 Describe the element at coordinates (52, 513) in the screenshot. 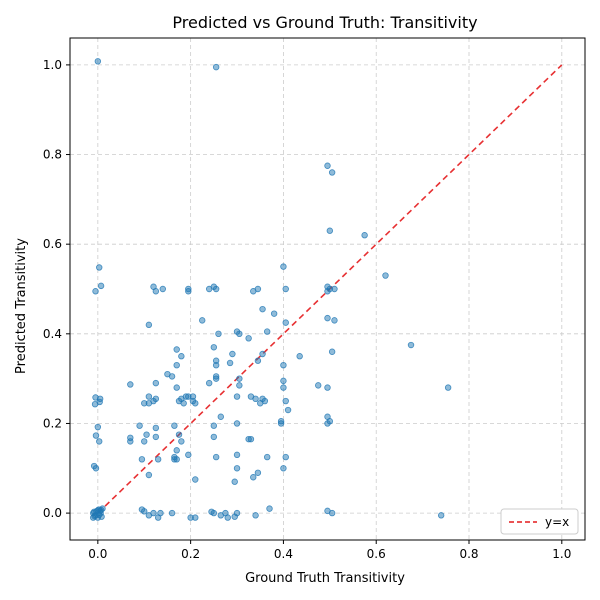

I see `y-tick-label: 0.0` at that location.